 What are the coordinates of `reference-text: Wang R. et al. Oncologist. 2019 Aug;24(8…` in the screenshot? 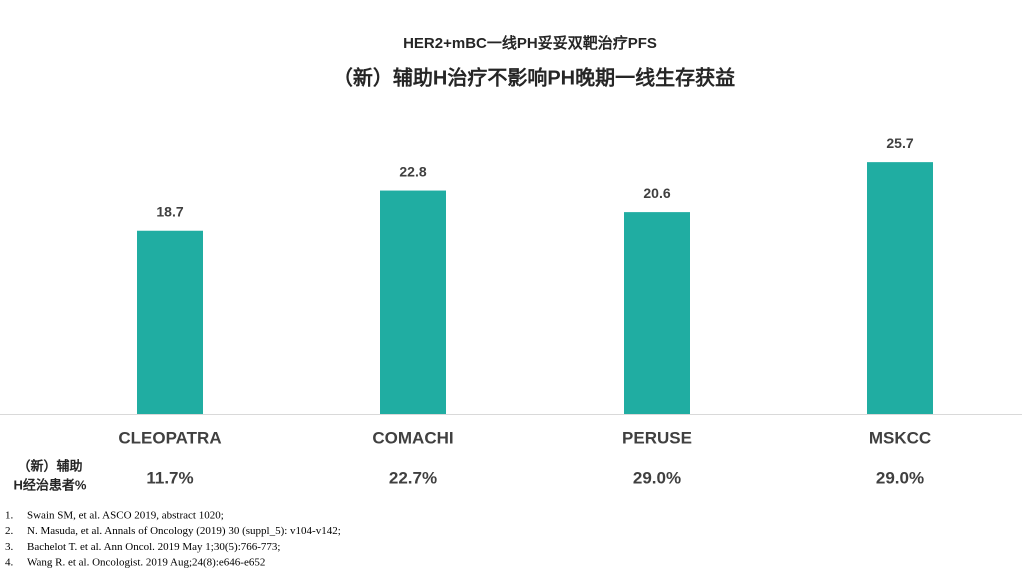 It's located at (146, 563).